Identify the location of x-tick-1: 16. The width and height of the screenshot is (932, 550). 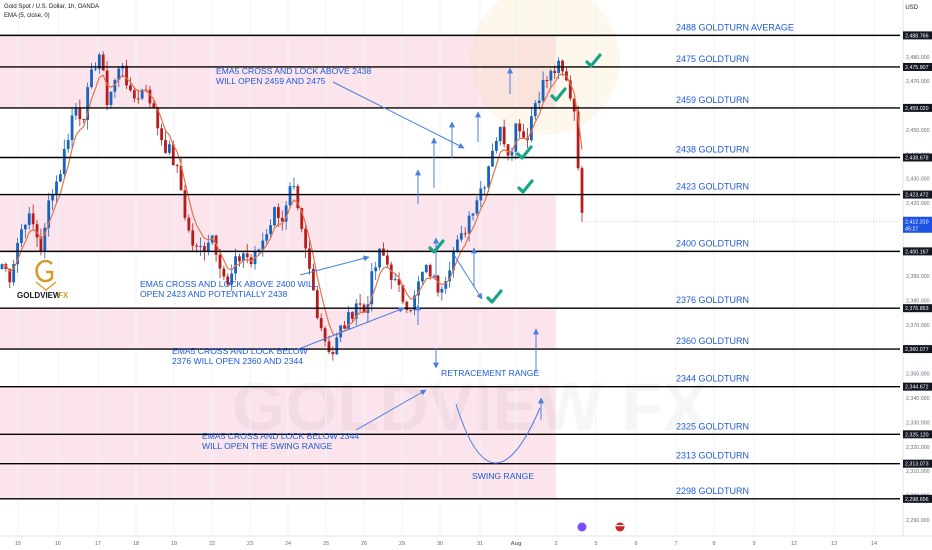
(58, 544).